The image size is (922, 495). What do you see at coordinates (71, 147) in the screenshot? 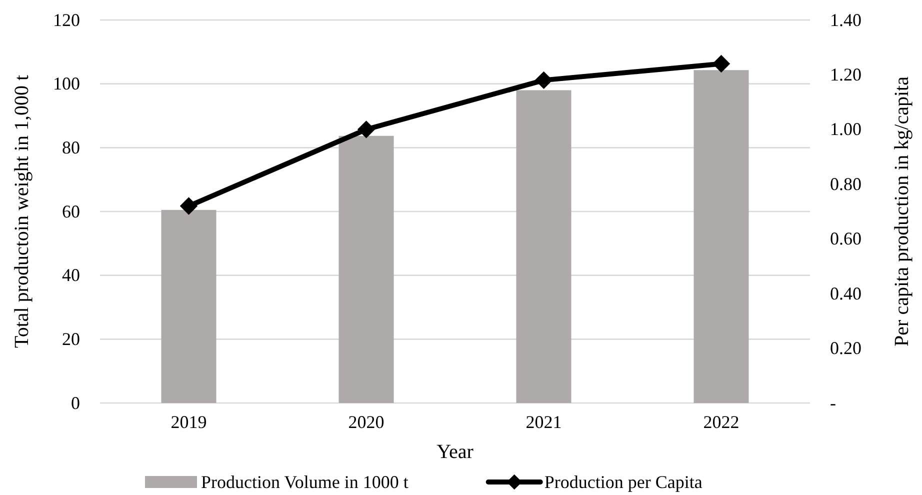
I see `y-tick-label: 80` at bounding box center [71, 147].